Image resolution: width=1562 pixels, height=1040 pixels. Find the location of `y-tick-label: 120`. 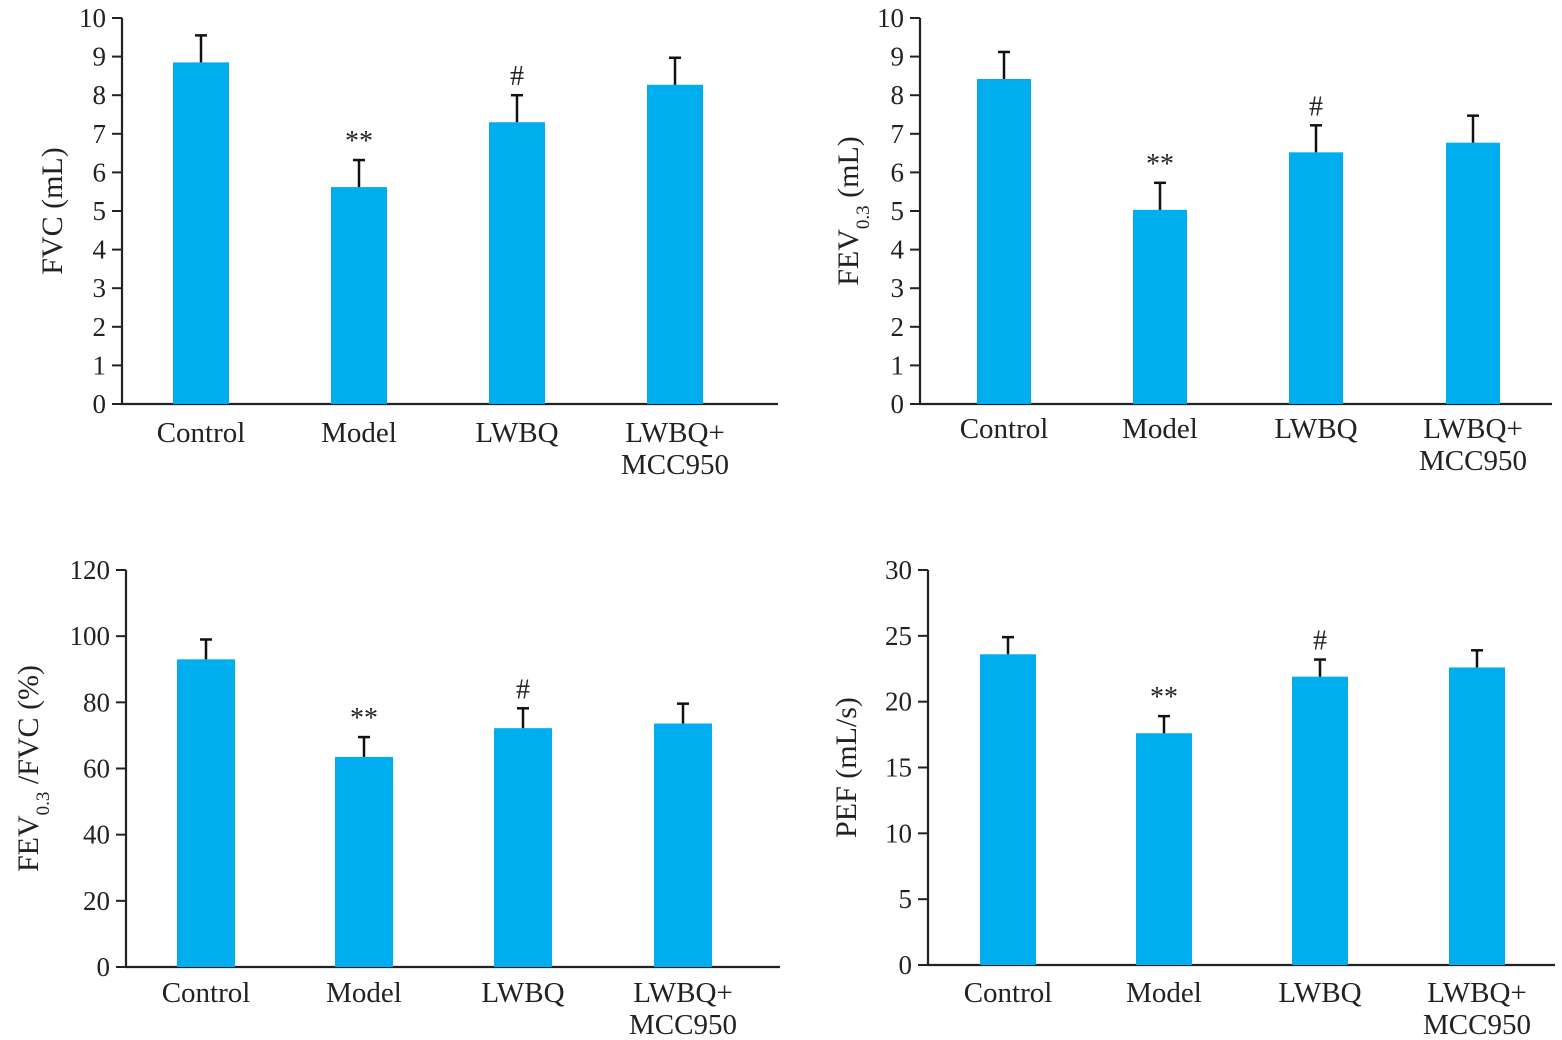

y-tick-label: 120 is located at coordinates (90, 570).